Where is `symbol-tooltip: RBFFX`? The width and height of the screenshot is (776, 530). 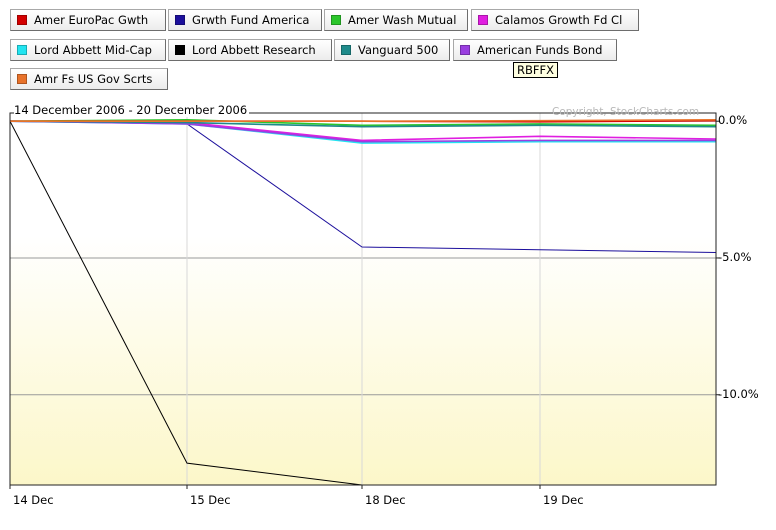 symbol-tooltip: RBFFX is located at coordinates (535, 70).